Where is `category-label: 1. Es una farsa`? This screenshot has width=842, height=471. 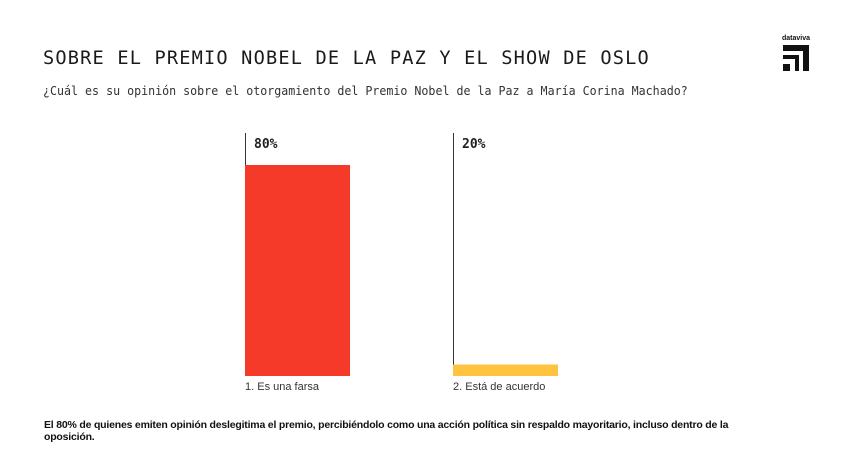 category-label: 1. Es una farsa is located at coordinates (282, 387).